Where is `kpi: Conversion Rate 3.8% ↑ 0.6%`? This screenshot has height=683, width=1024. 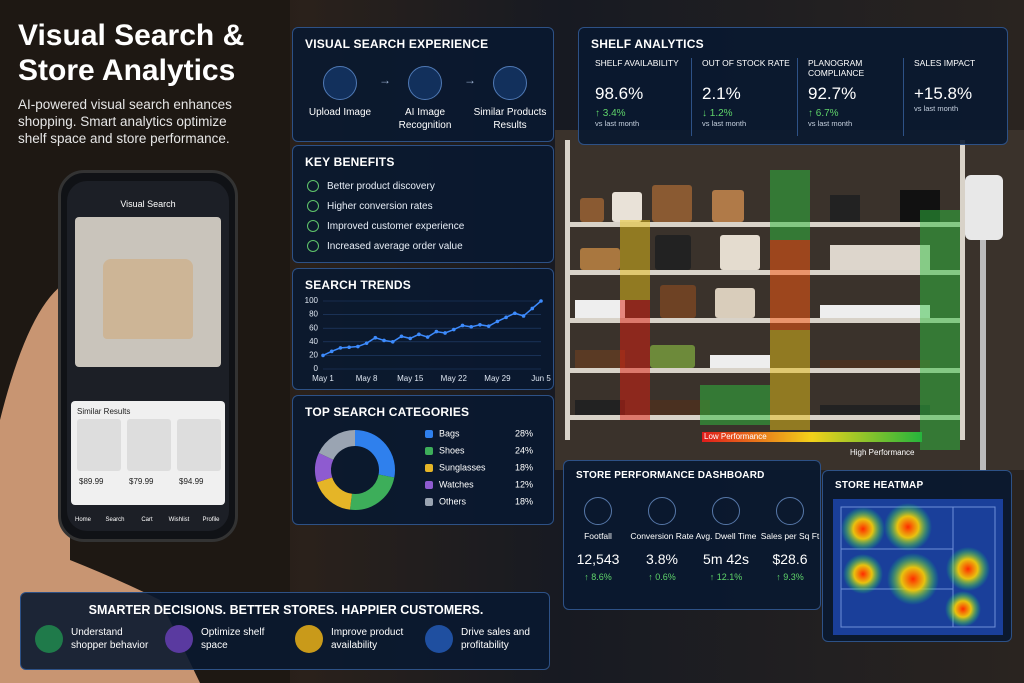 kpi: Conversion Rate 3.8% ↑ 0.6% is located at coordinates (662, 539).